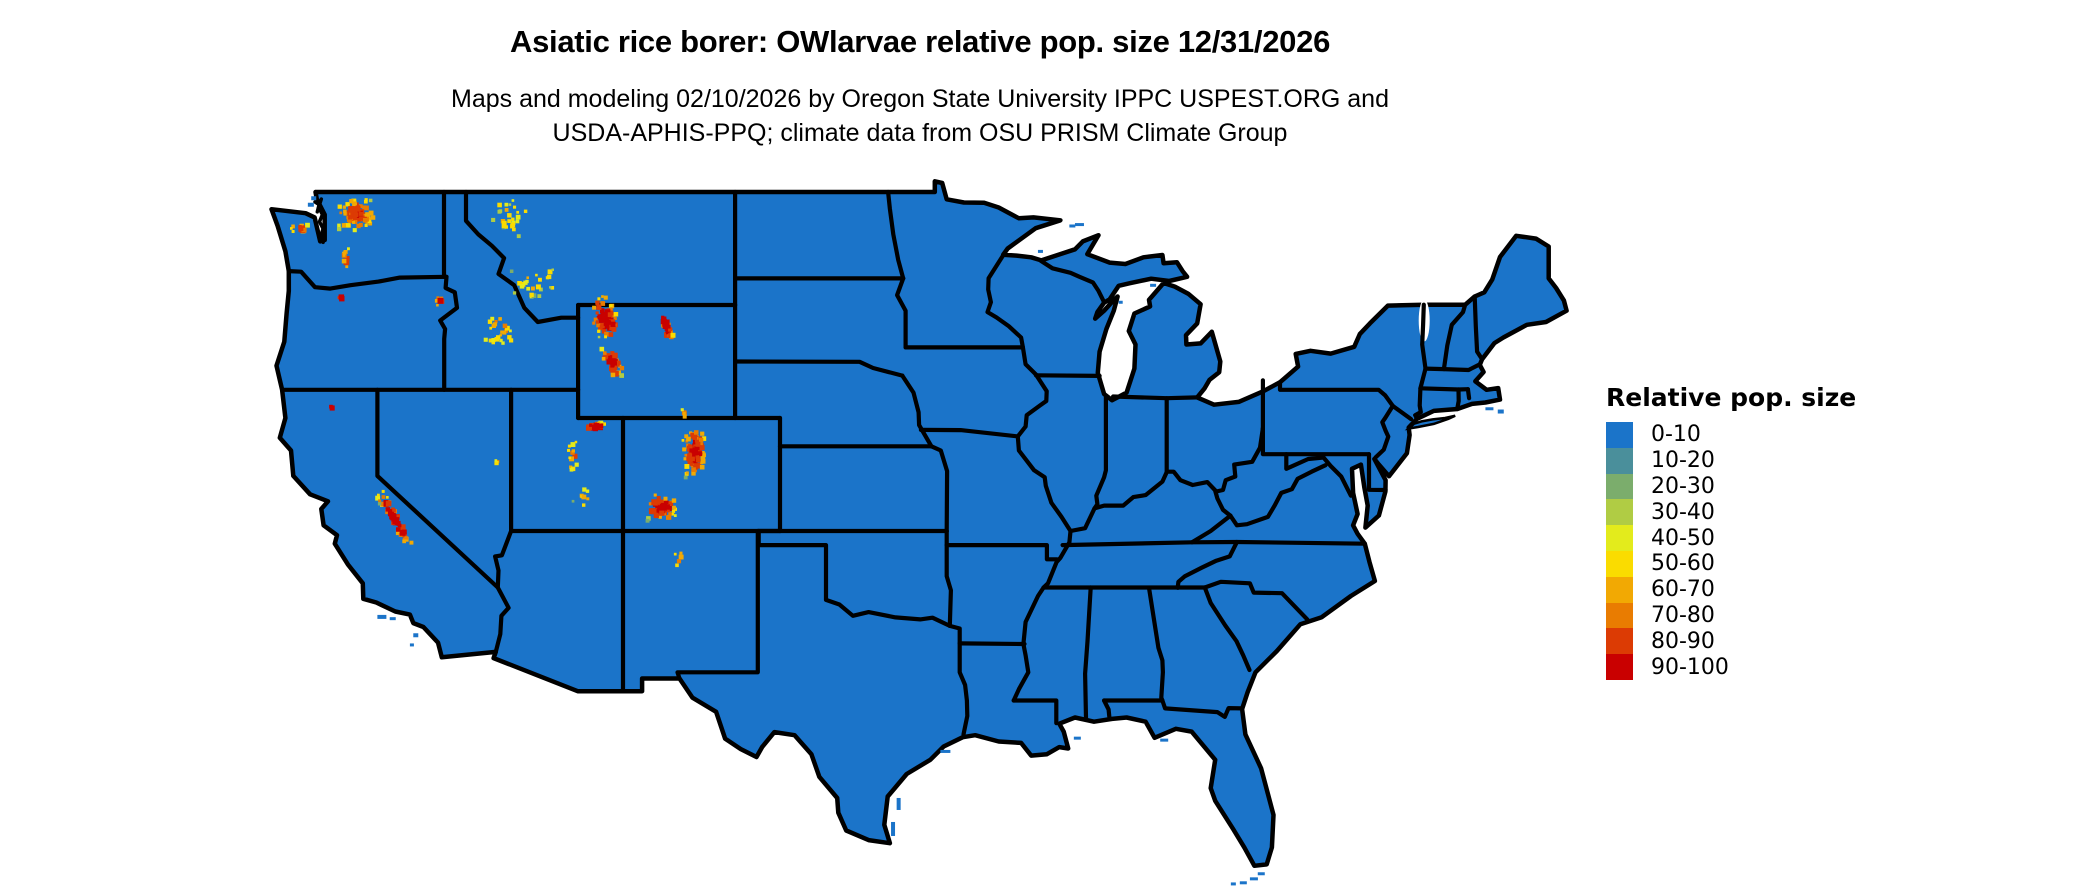 The height and width of the screenshot is (892, 2100). I want to click on legend-label: 90-100, so click(1690, 667).